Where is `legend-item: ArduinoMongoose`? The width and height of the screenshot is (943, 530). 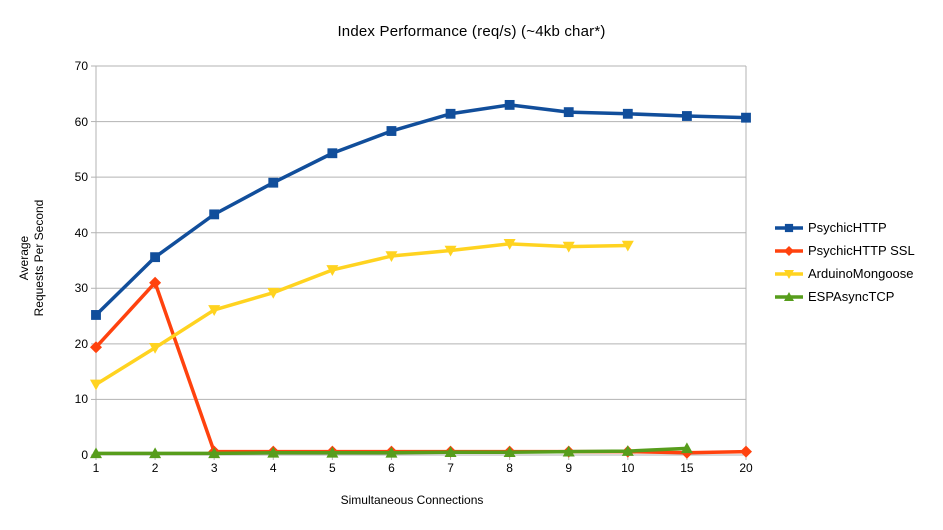 legend-item: ArduinoMongoose is located at coordinates (845, 273).